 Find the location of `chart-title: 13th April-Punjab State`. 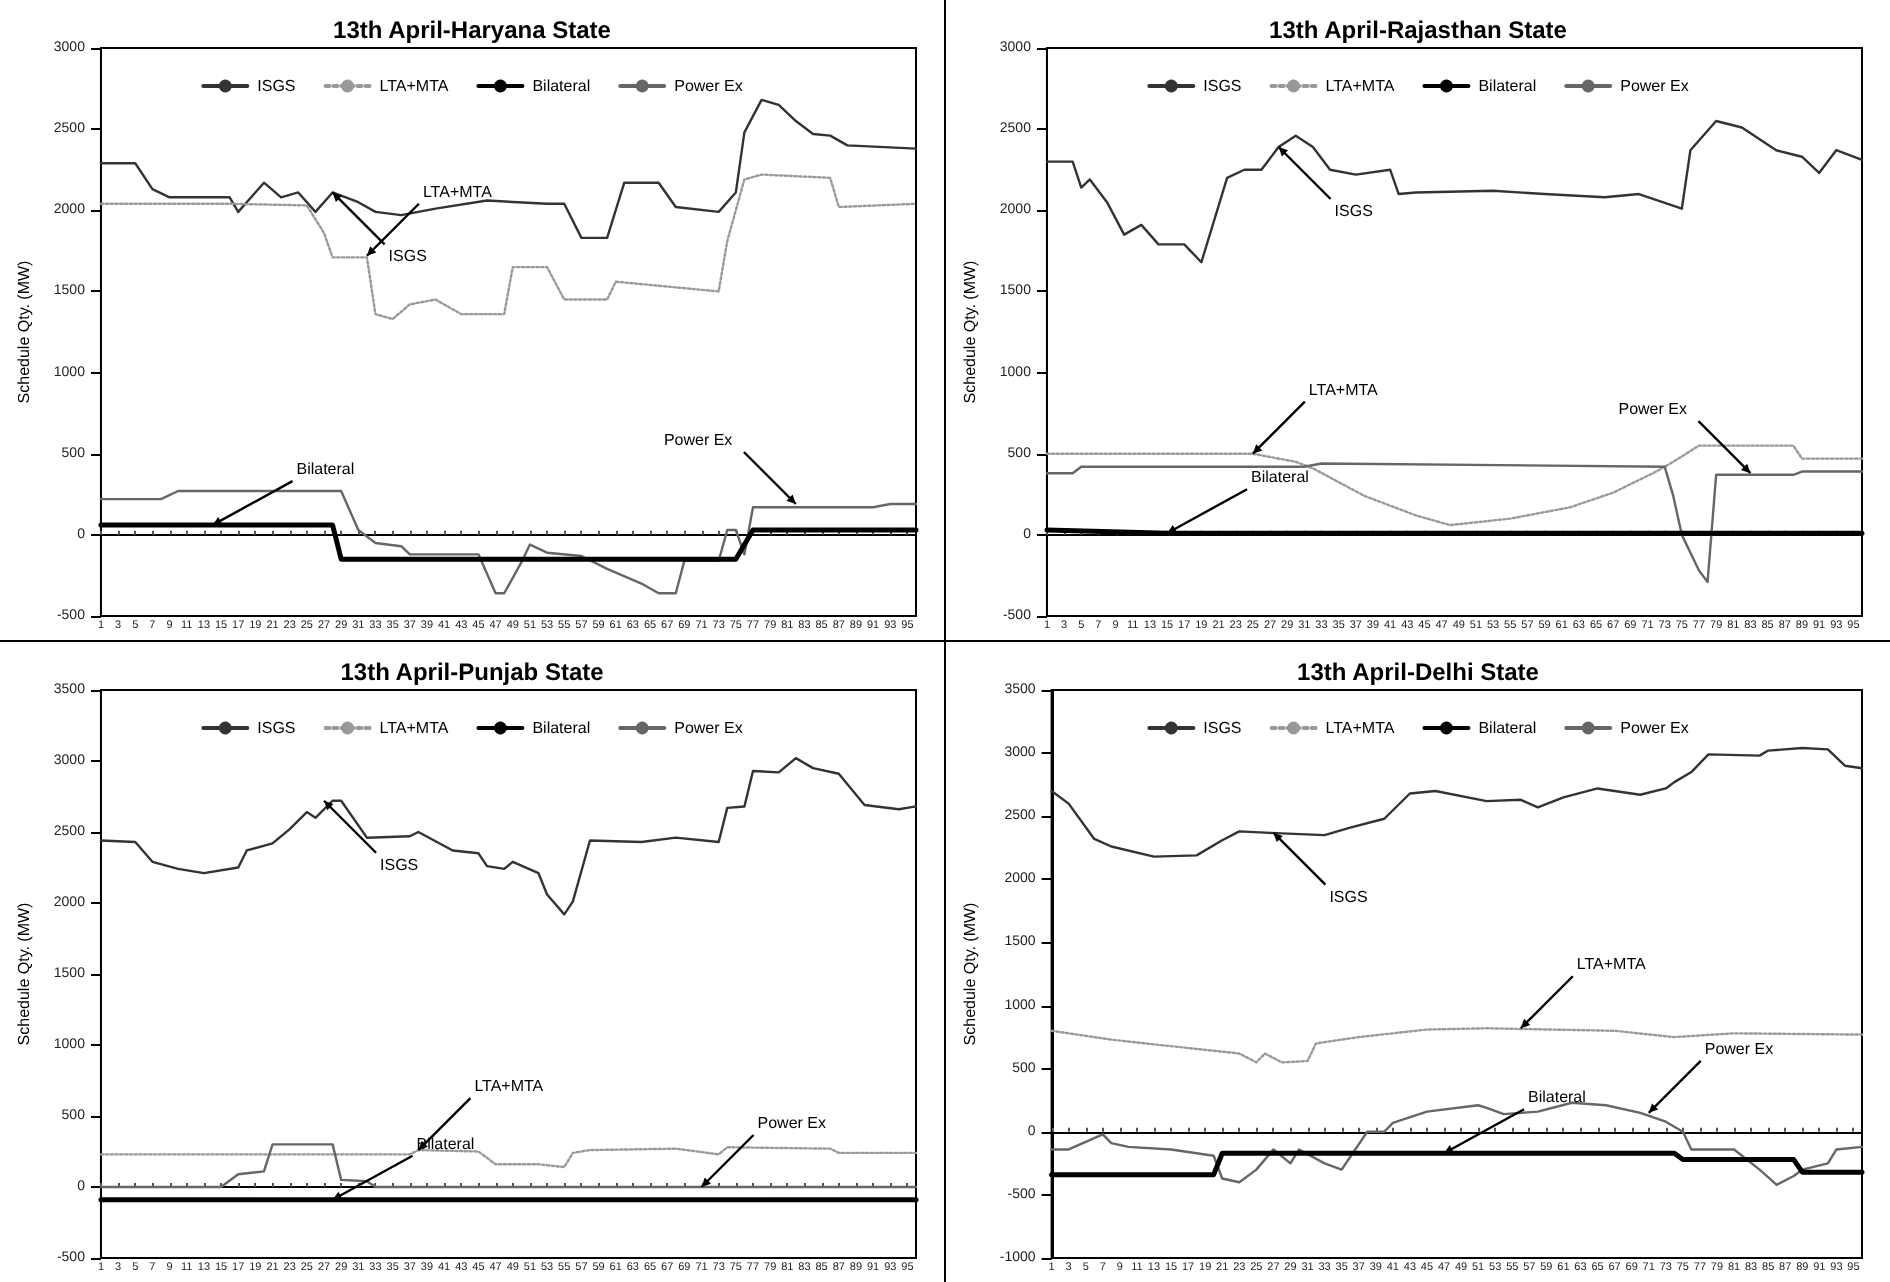

chart-title: 13th April-Punjab State is located at coordinates (472, 672).